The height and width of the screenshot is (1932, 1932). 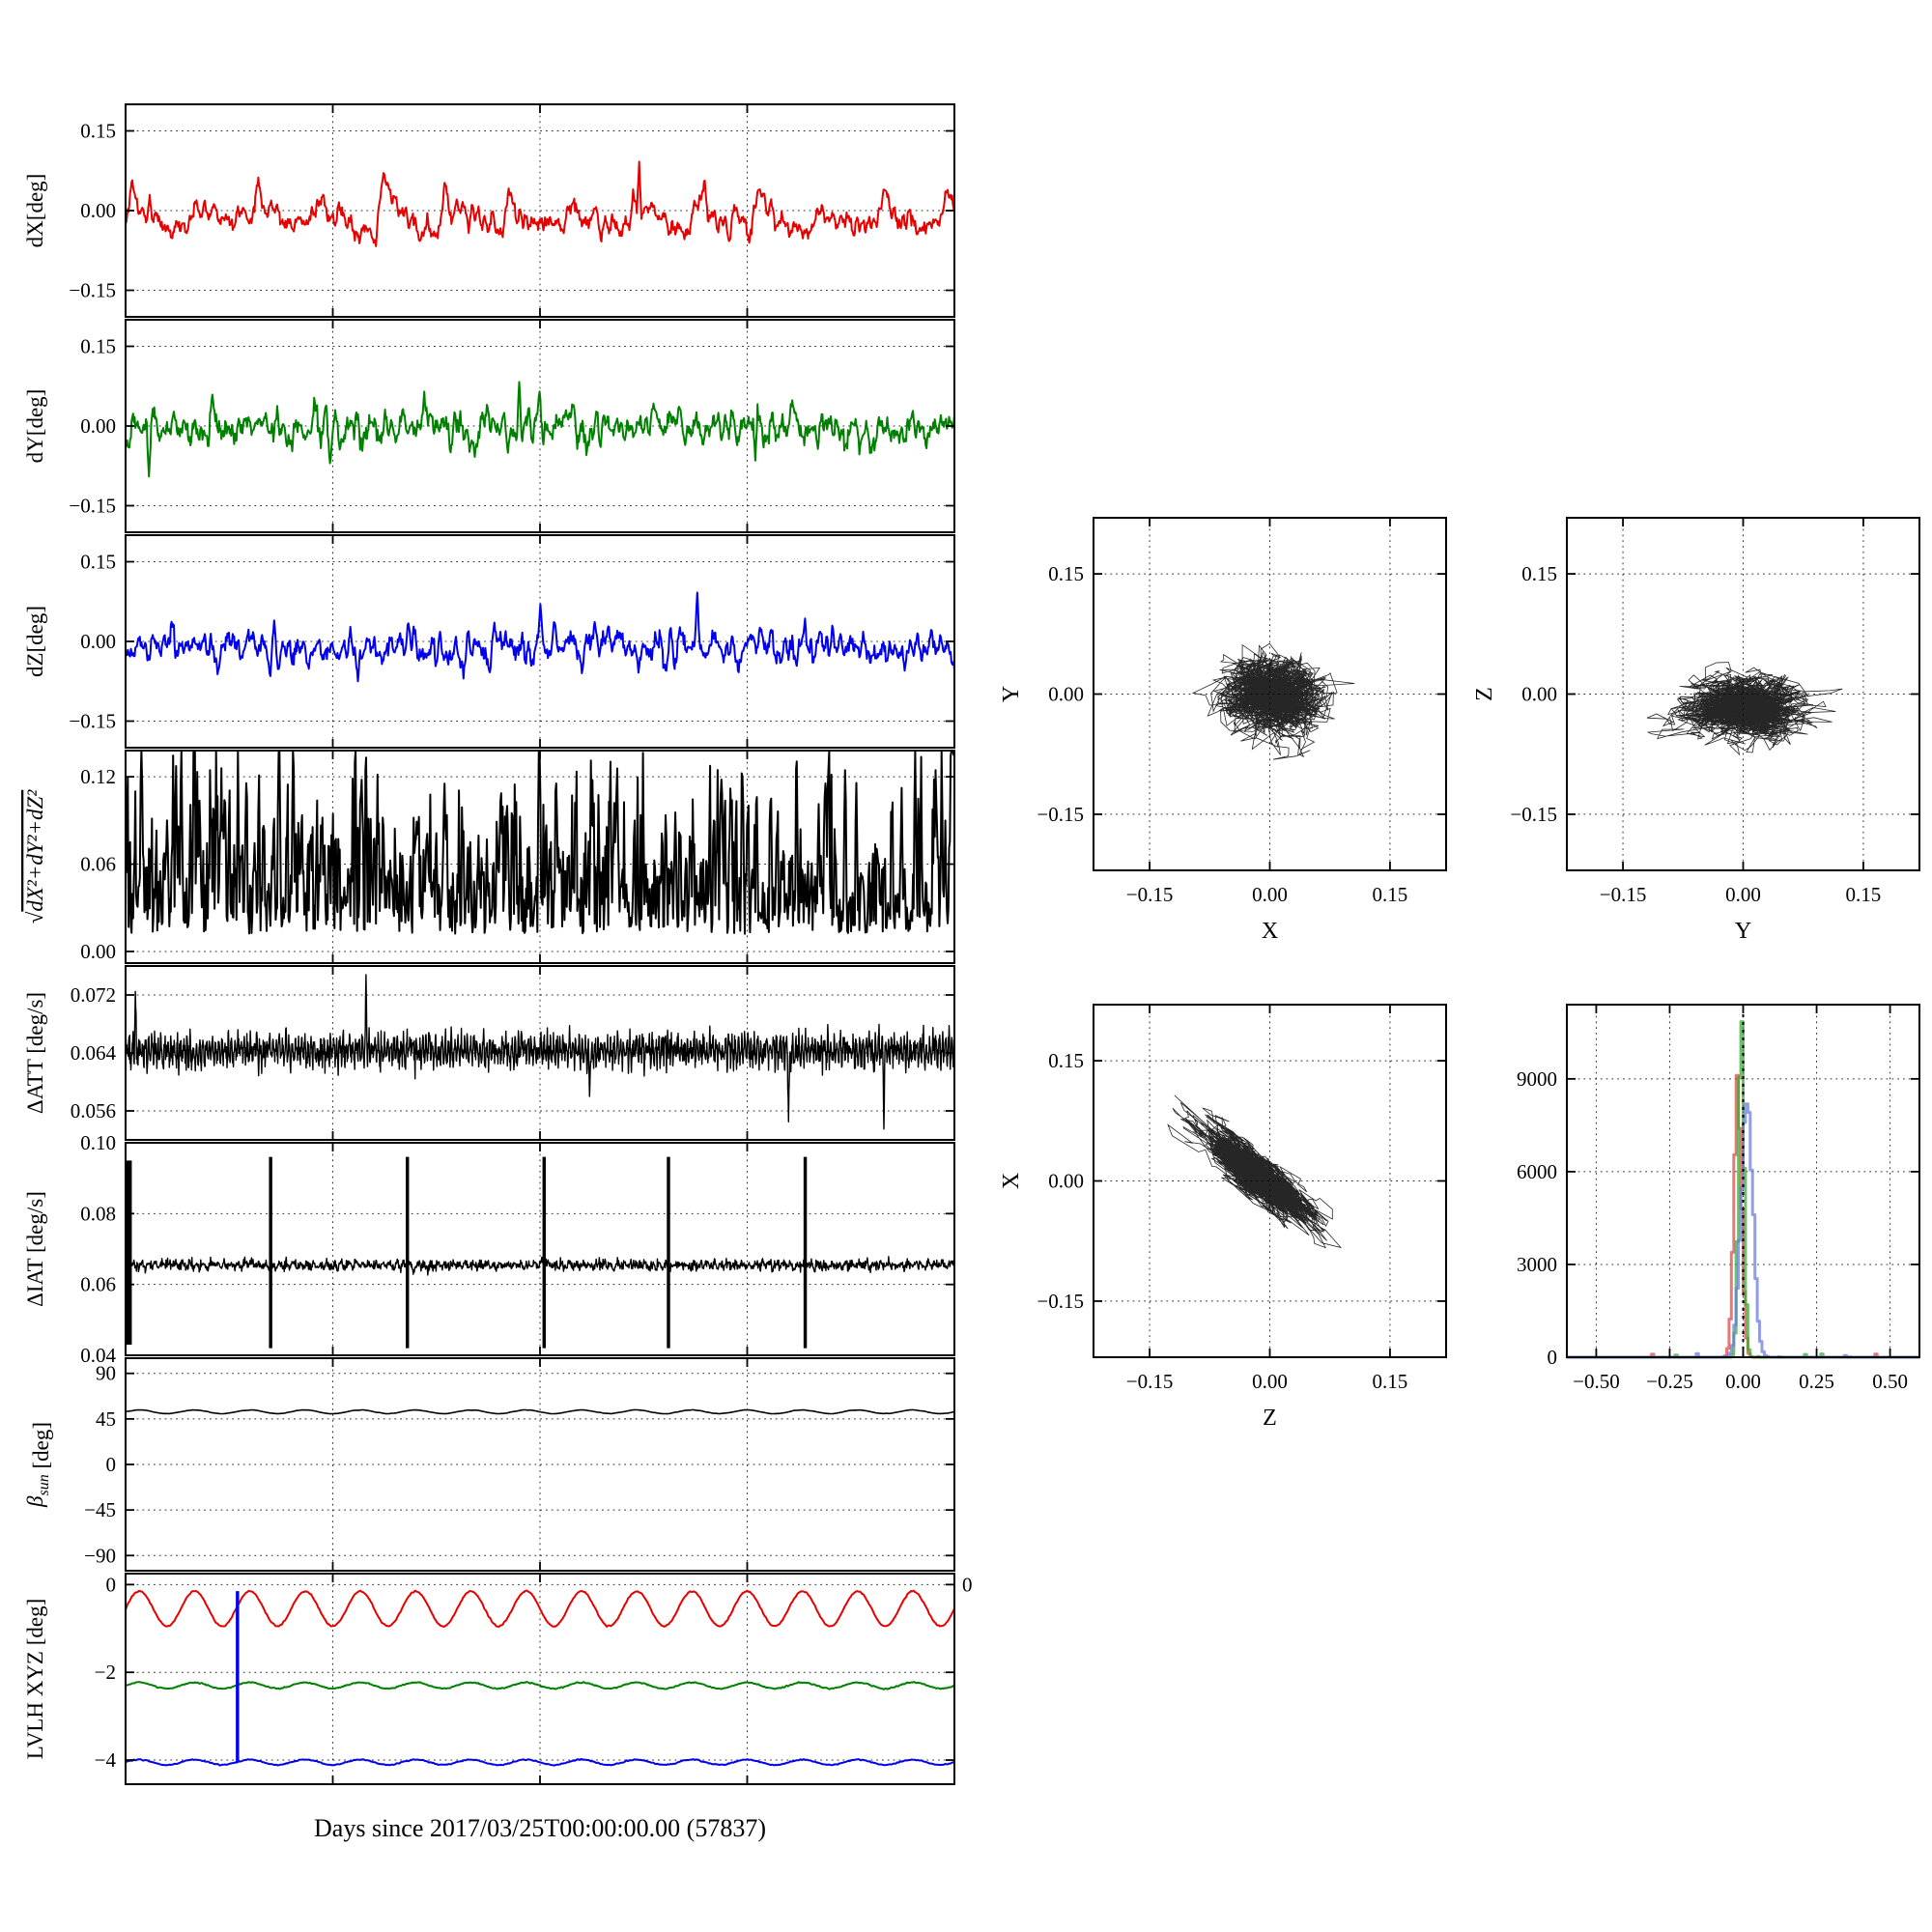 What do you see at coordinates (489, 1053) in the screenshot?
I see `panel-dATT: 0.072 0.064 0.056 ΔATT [deg/s]` at bounding box center [489, 1053].